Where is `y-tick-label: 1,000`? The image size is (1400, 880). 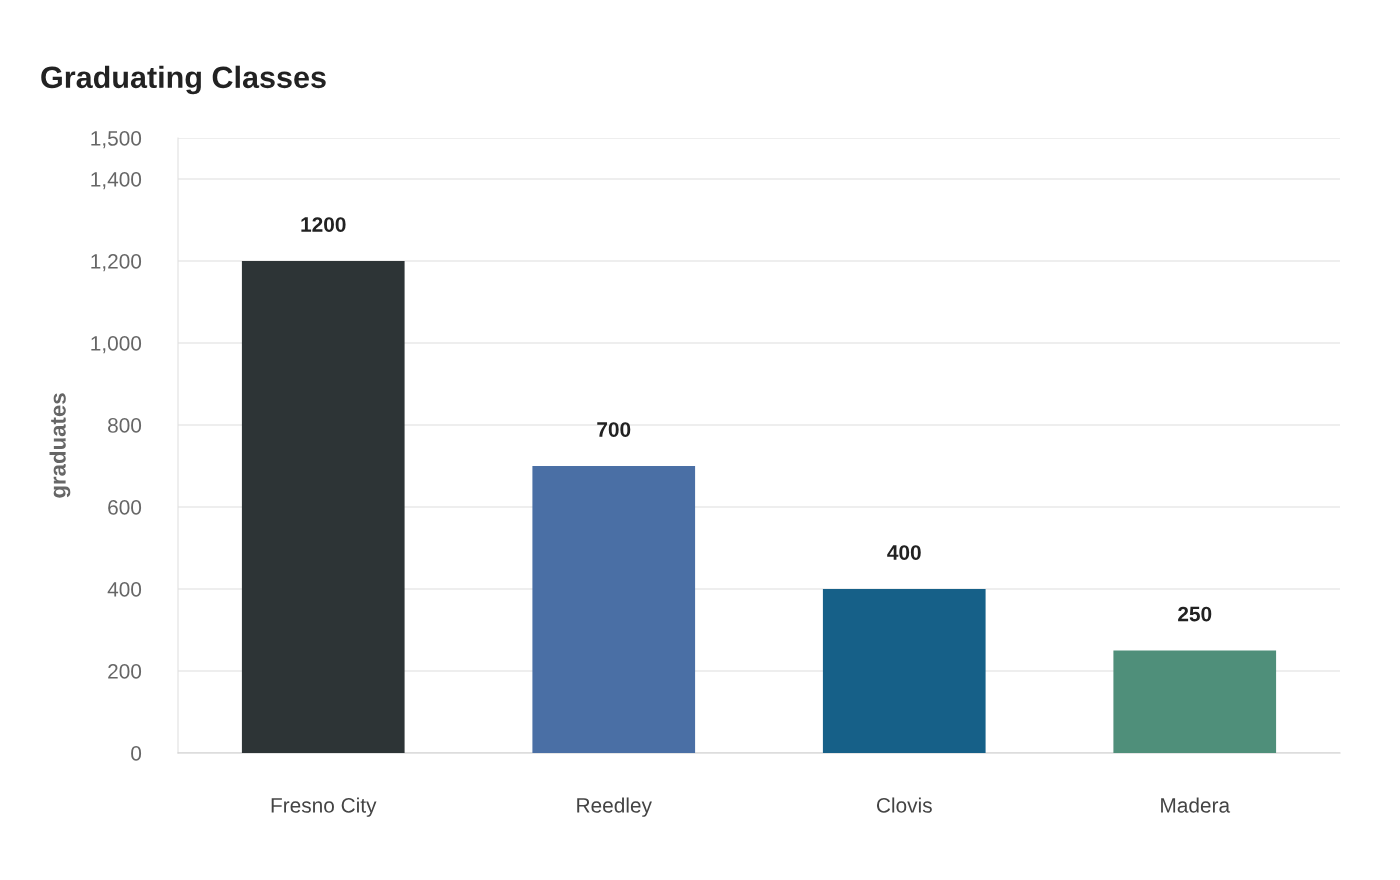
y-tick-label: 1,000 is located at coordinates (116, 345).